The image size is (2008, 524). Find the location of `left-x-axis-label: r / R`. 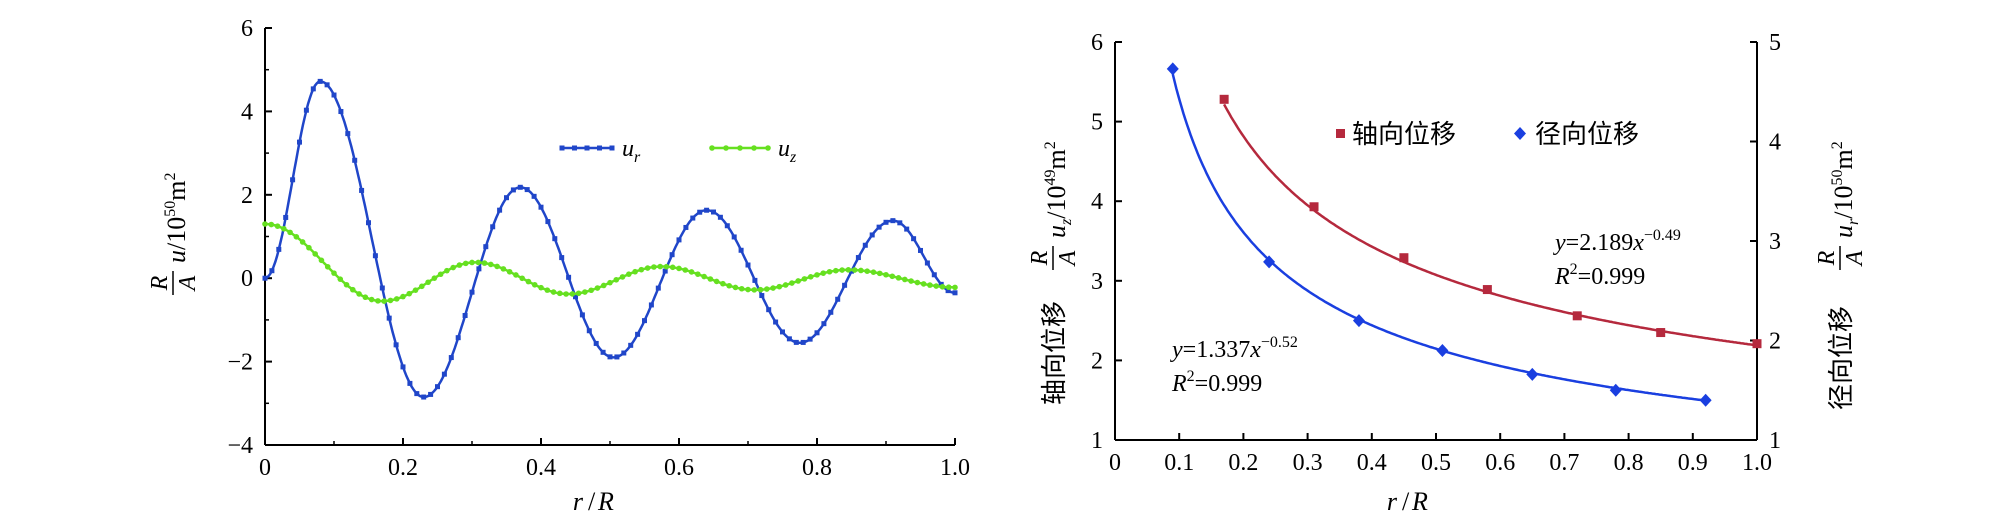

left-x-axis-label: r / R is located at coordinates (593, 501).